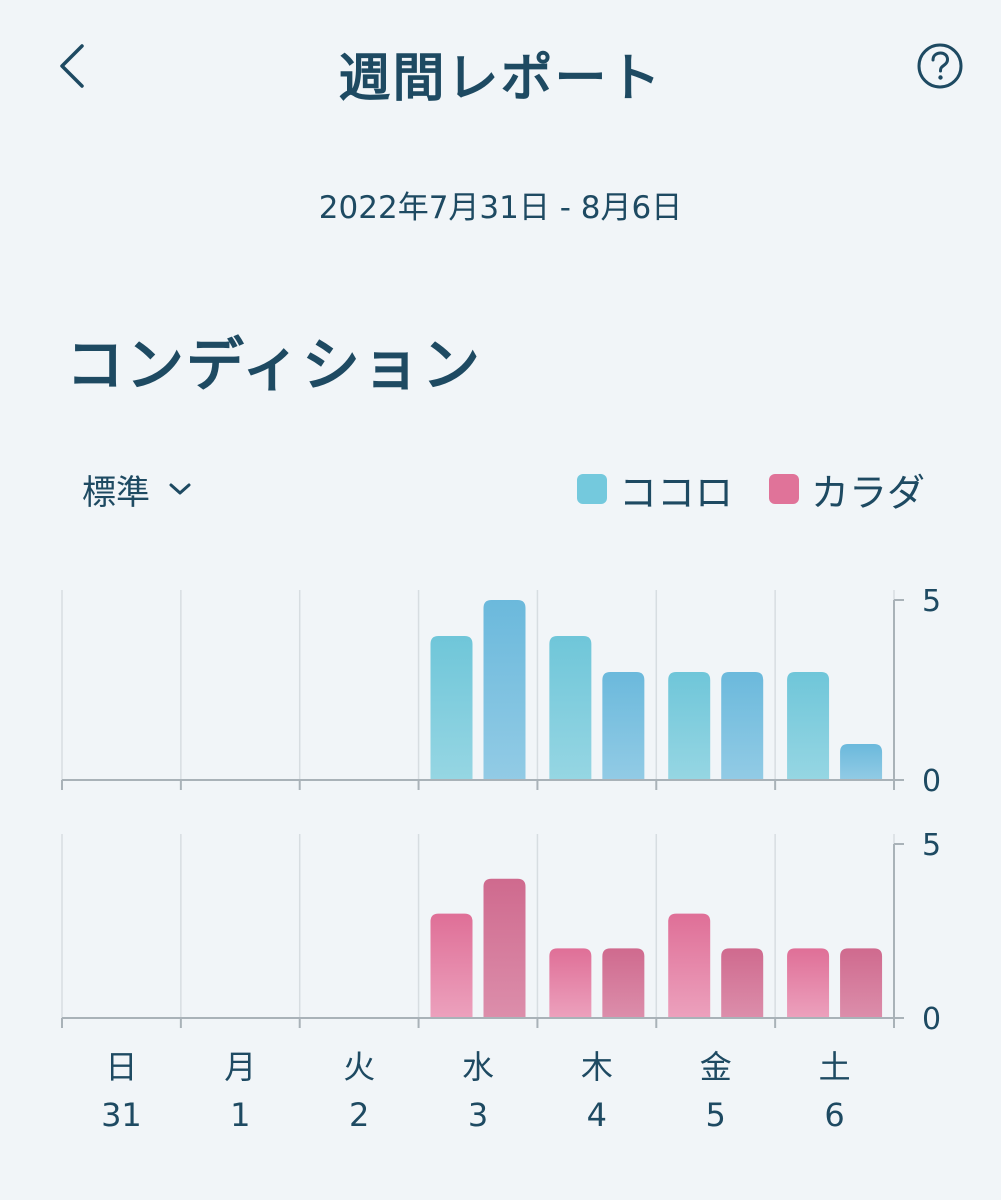  Describe the element at coordinates (716, 1067) in the screenshot. I see `x-weekday-label: 金` at that location.